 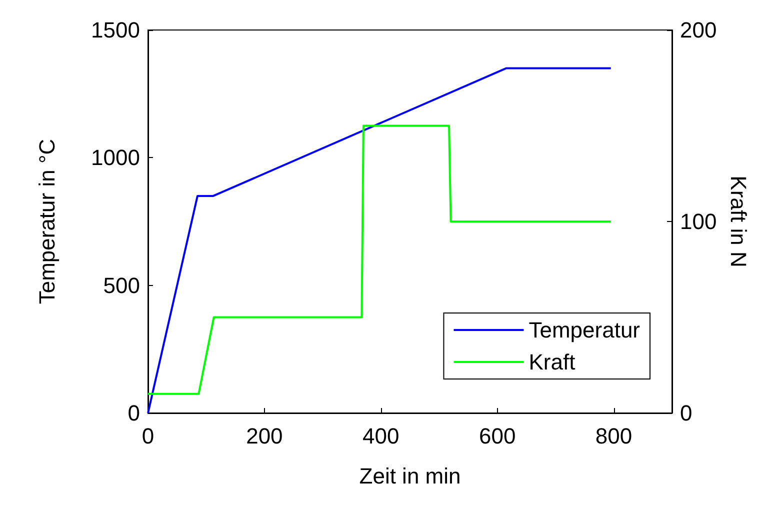 I want to click on y-tick-label: 0, so click(x=134, y=413).